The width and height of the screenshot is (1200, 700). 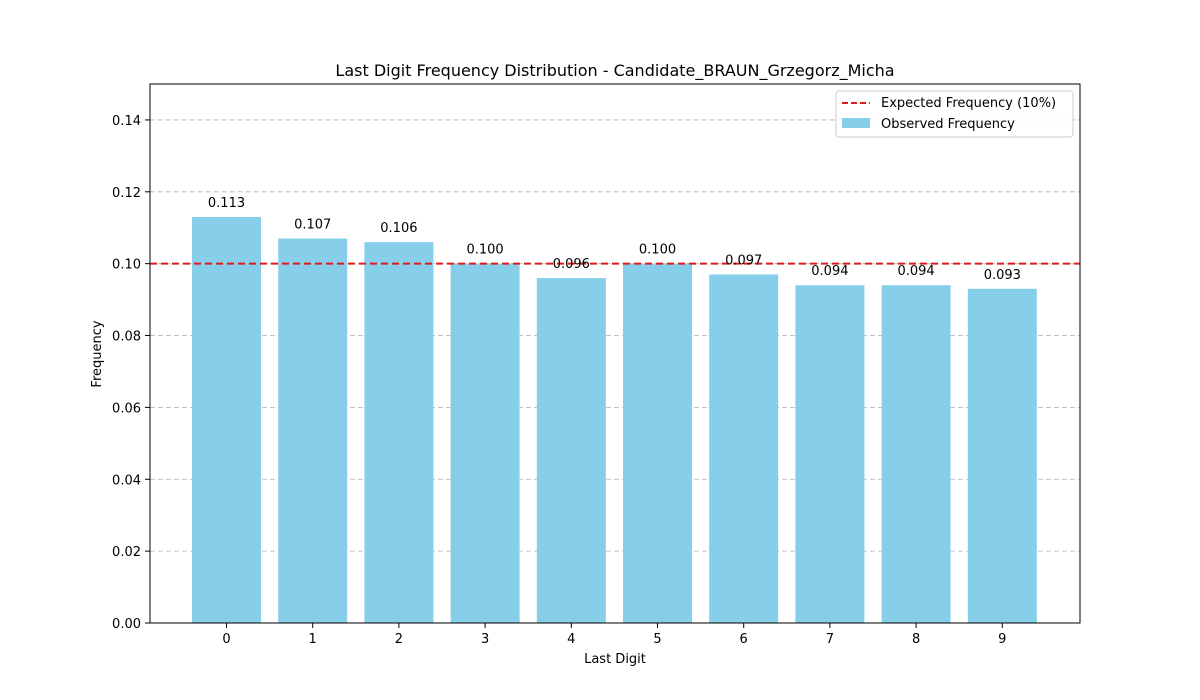 I want to click on x-tick-label: 1, so click(x=313, y=639).